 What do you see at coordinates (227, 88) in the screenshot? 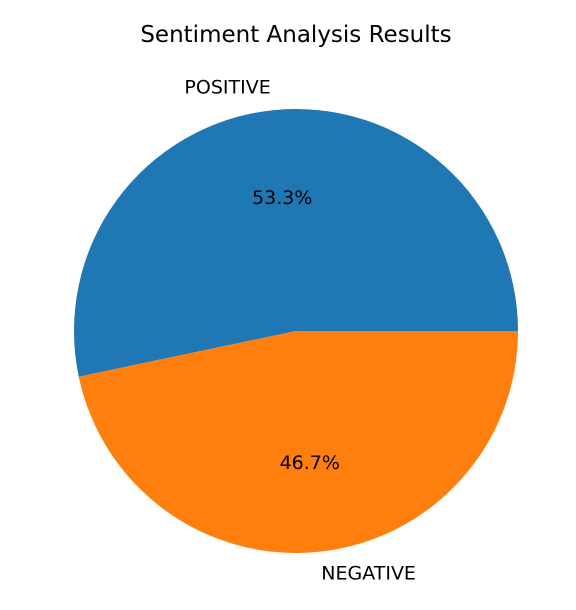
I see `slice-label-positive: POSITIVE` at bounding box center [227, 88].